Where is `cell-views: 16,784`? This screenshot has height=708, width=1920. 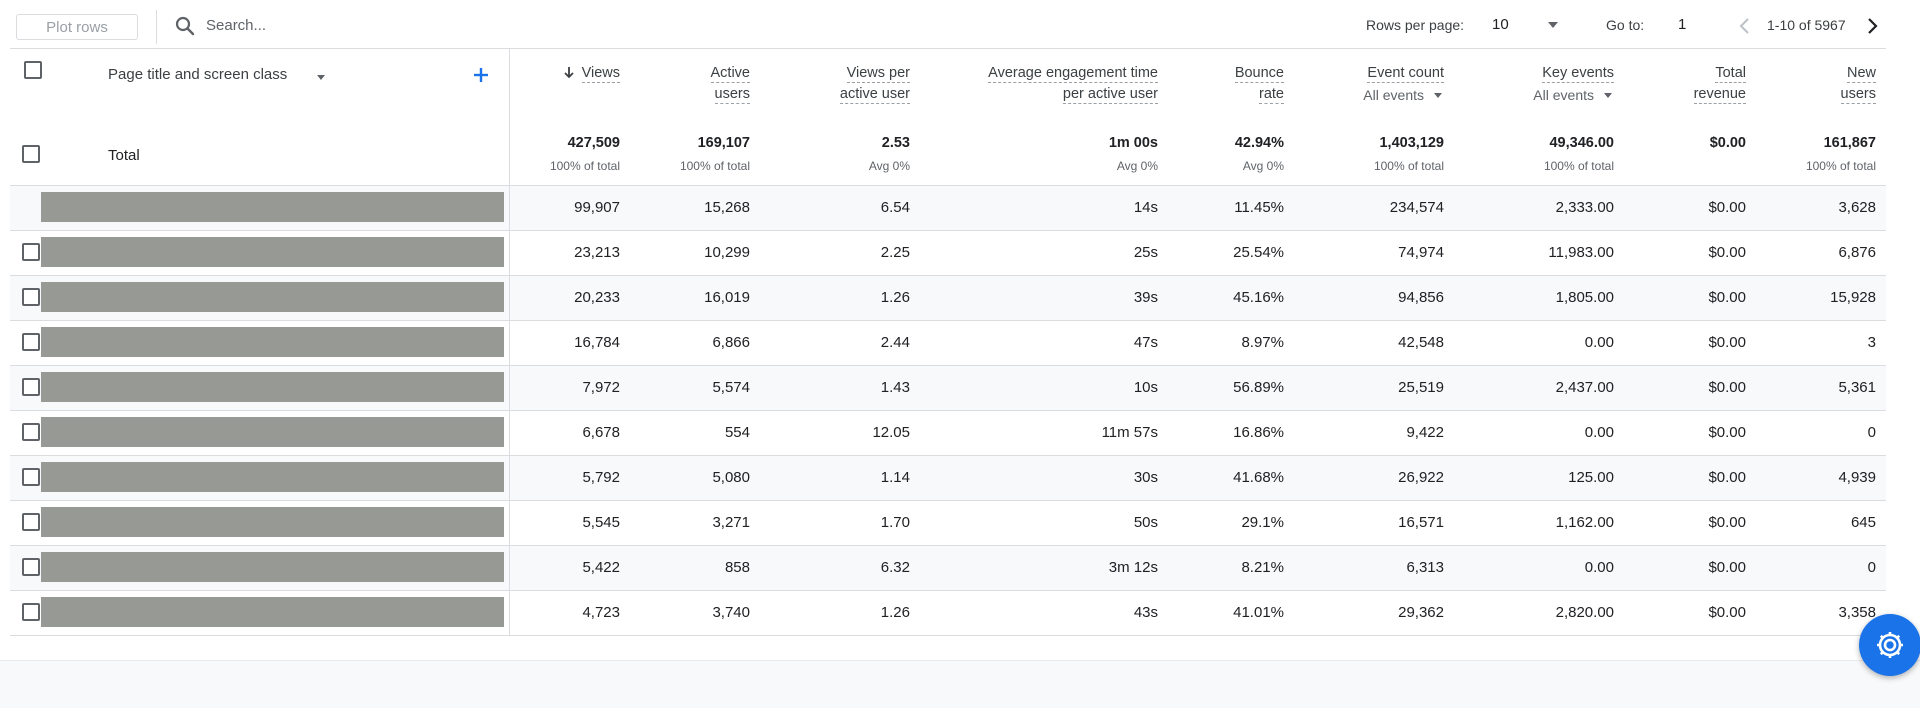
cell-views: 16,784 is located at coordinates (597, 342).